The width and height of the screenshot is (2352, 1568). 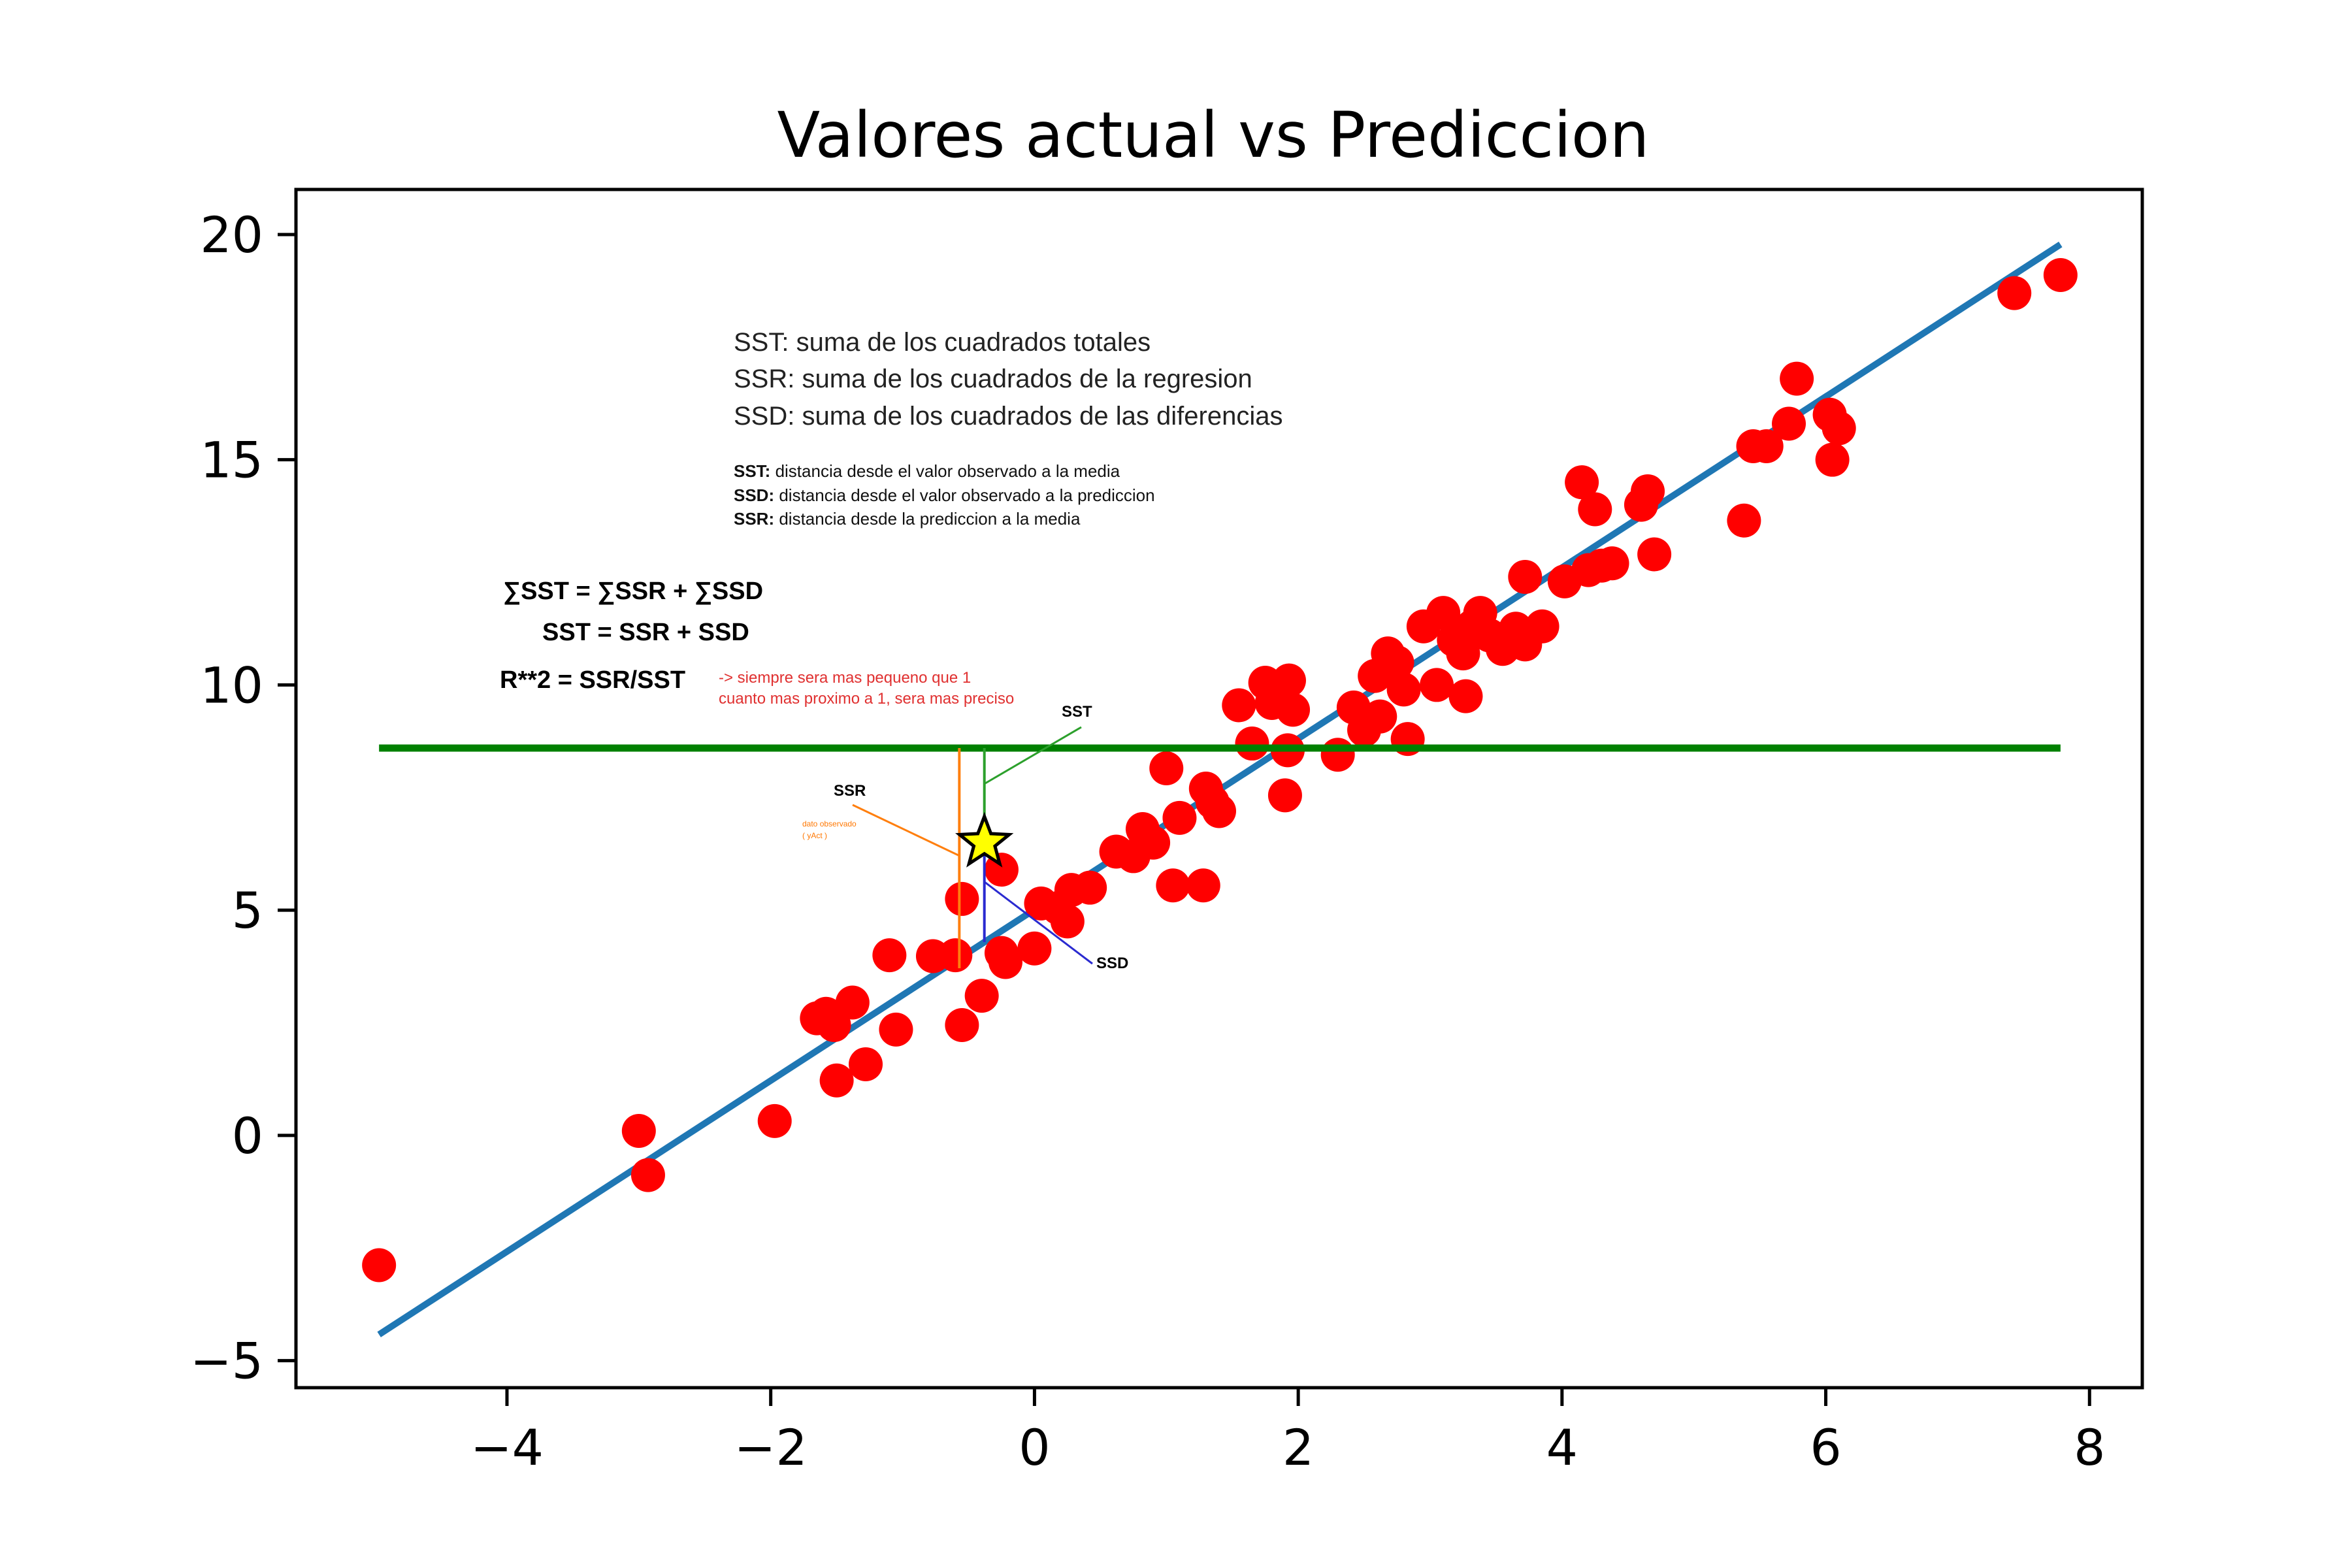 What do you see at coordinates (866, 699) in the screenshot?
I see `r2-note-line-2: cuanto mas proximo a 1, sera mas preciso` at bounding box center [866, 699].